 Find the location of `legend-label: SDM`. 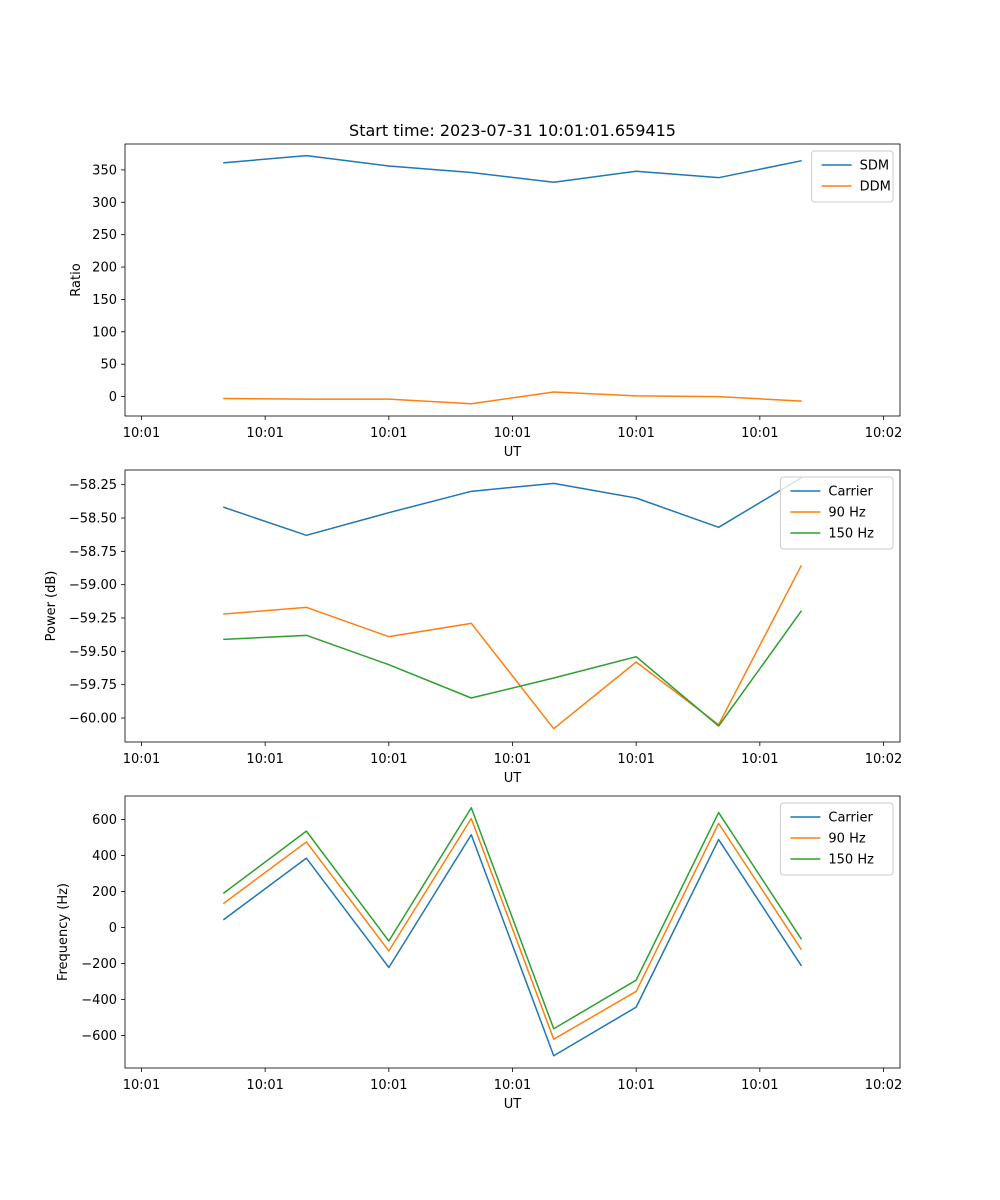

legend-label: SDM is located at coordinates (874, 166).